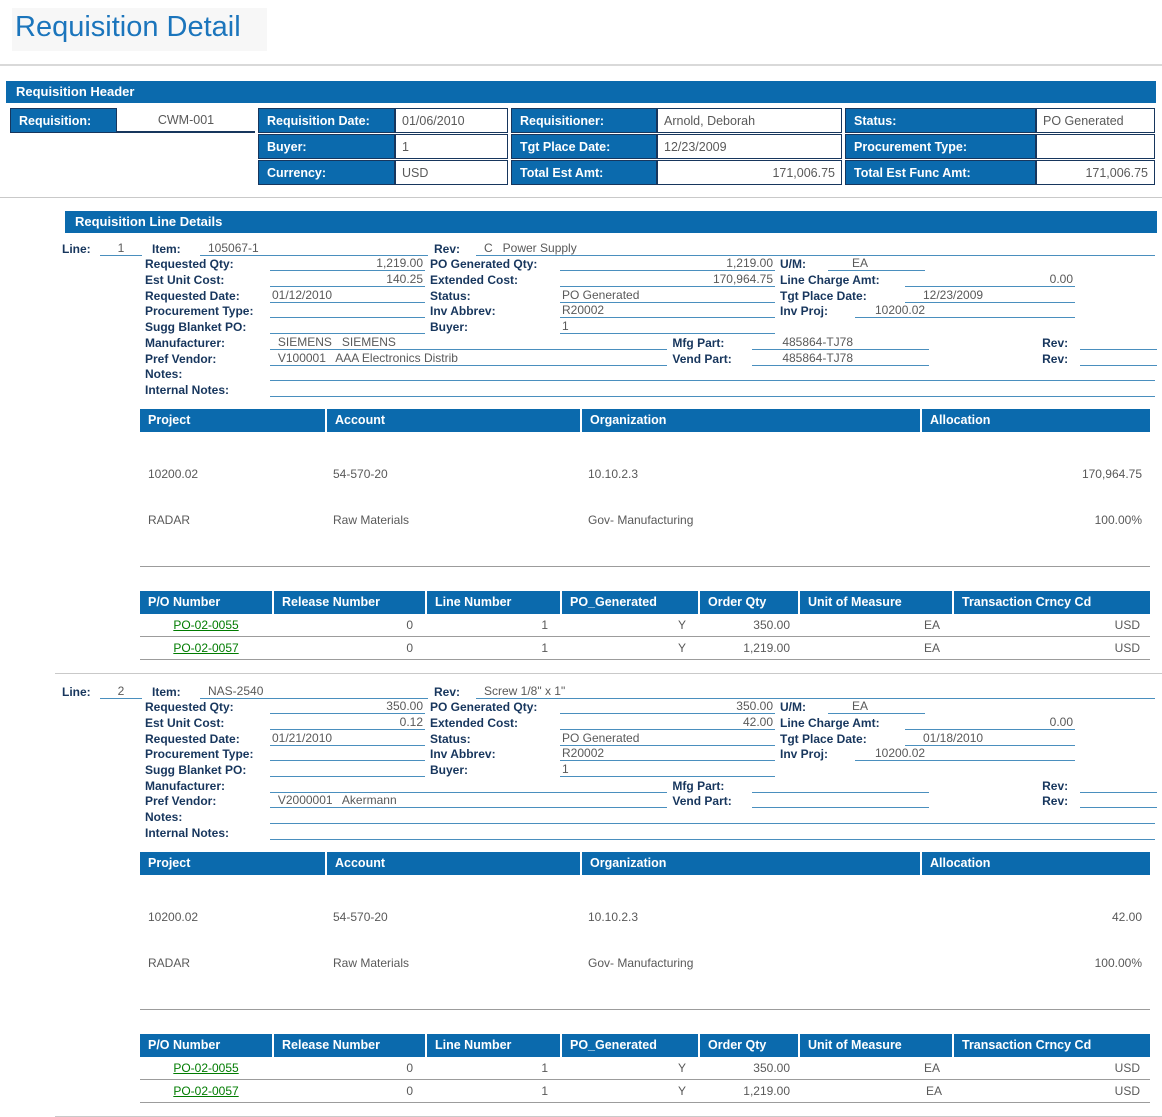 The height and width of the screenshot is (1117, 1162). I want to click on order-qty-header: Order Qty, so click(748, 602).